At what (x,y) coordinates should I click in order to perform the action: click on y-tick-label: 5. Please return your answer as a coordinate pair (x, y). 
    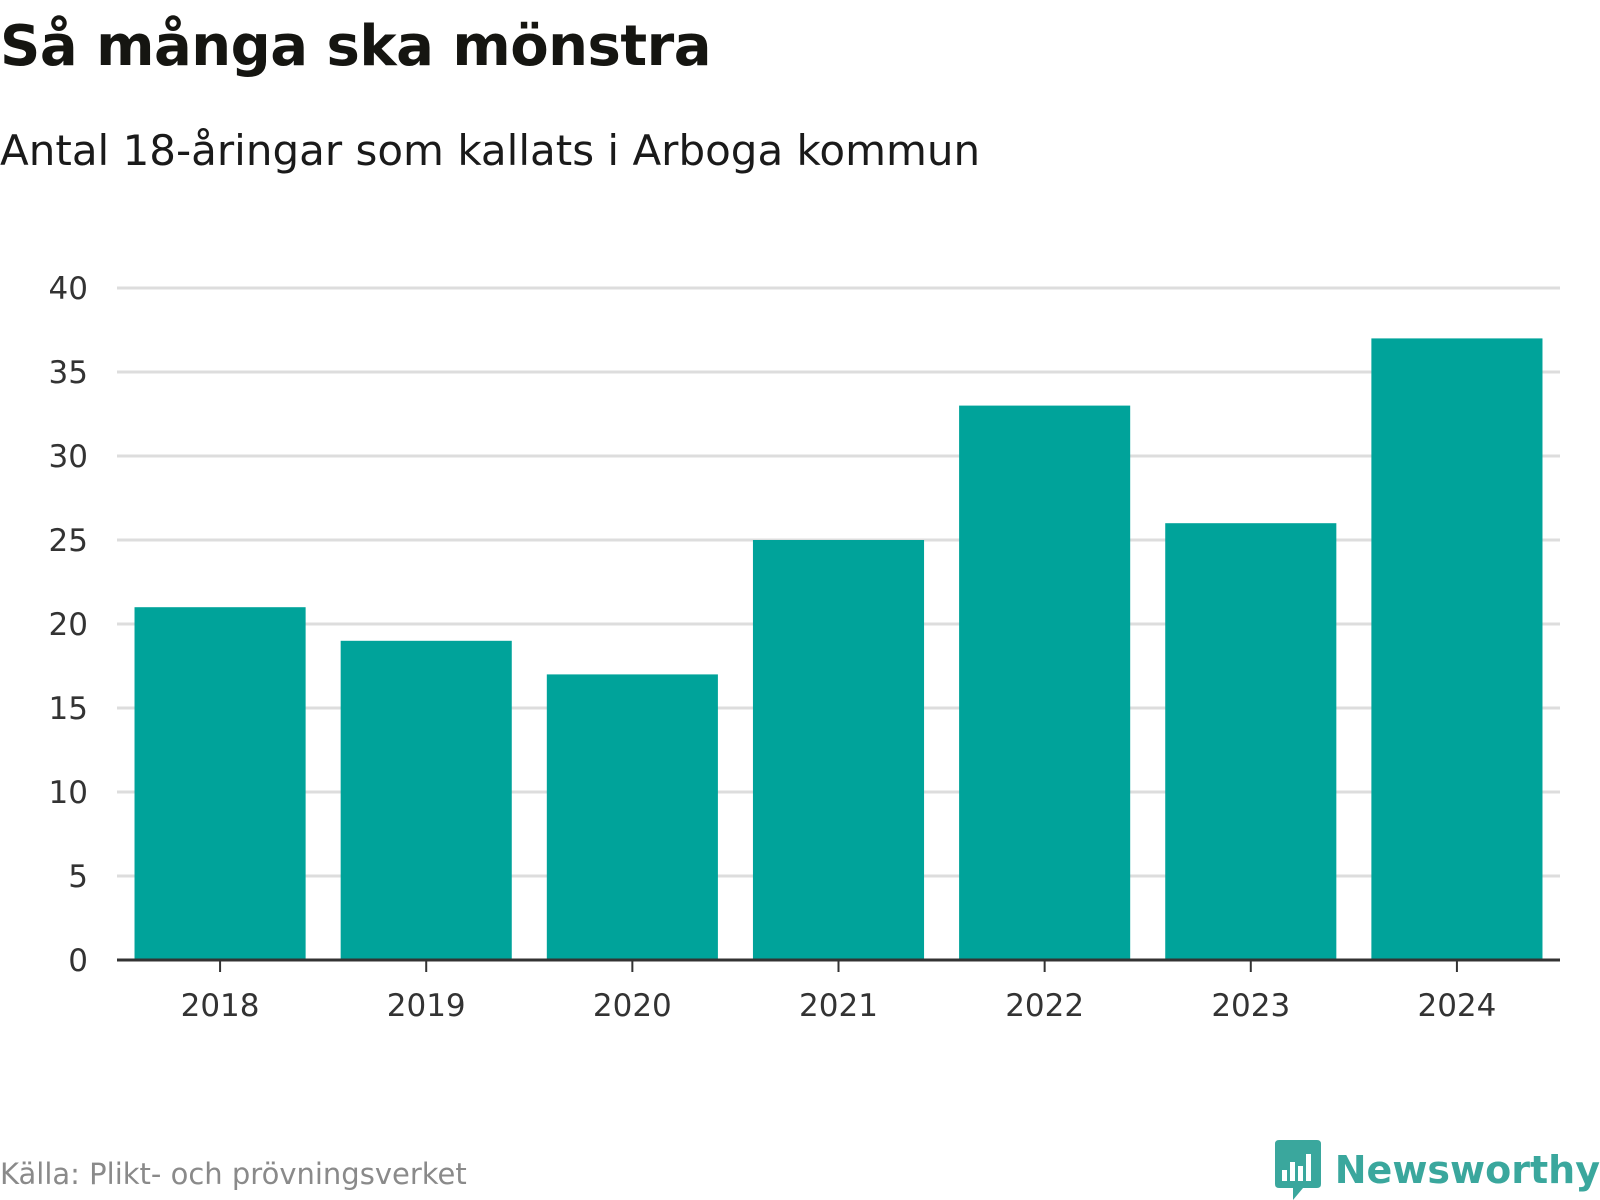
    Looking at the image, I should click on (78, 877).